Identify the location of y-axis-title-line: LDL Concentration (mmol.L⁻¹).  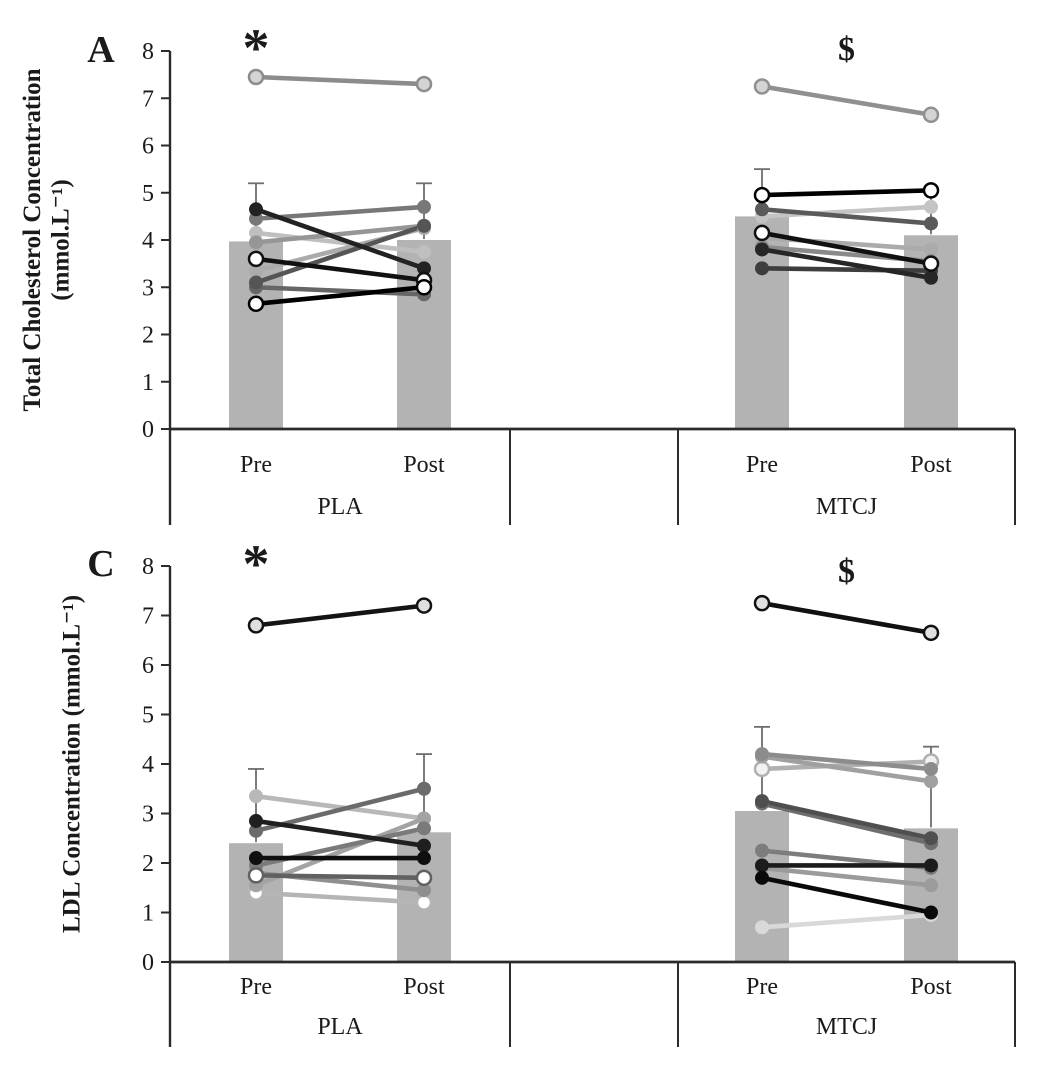
(72, 764).